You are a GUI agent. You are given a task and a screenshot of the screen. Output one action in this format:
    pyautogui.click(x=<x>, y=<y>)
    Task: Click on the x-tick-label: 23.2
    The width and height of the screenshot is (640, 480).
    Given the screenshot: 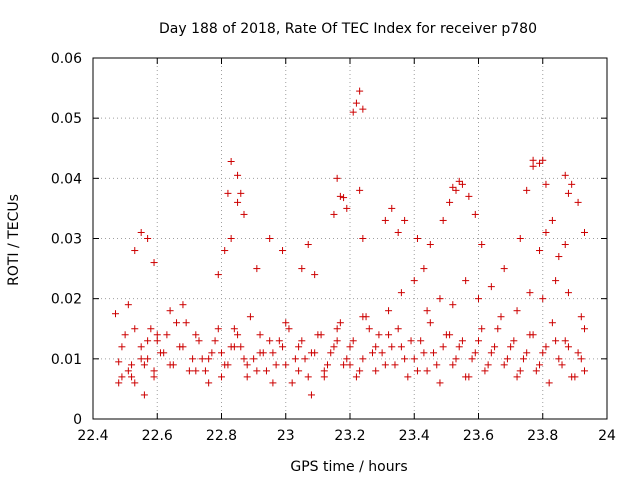 What is the action you would take?
    pyautogui.click(x=349, y=436)
    